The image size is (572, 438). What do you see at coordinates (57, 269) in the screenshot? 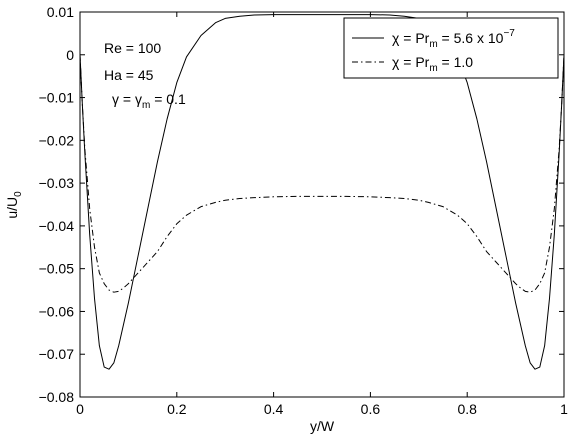
I see `y-tick-label: −0.05` at bounding box center [57, 269].